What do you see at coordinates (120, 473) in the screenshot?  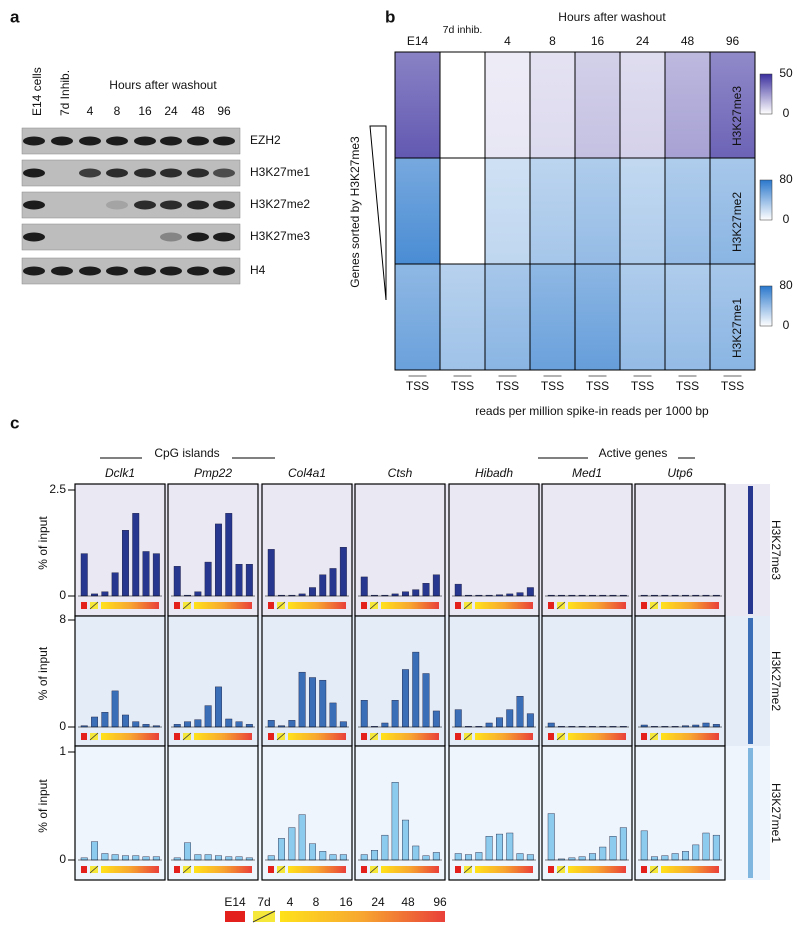 I see `gene-label: Dclk1` at bounding box center [120, 473].